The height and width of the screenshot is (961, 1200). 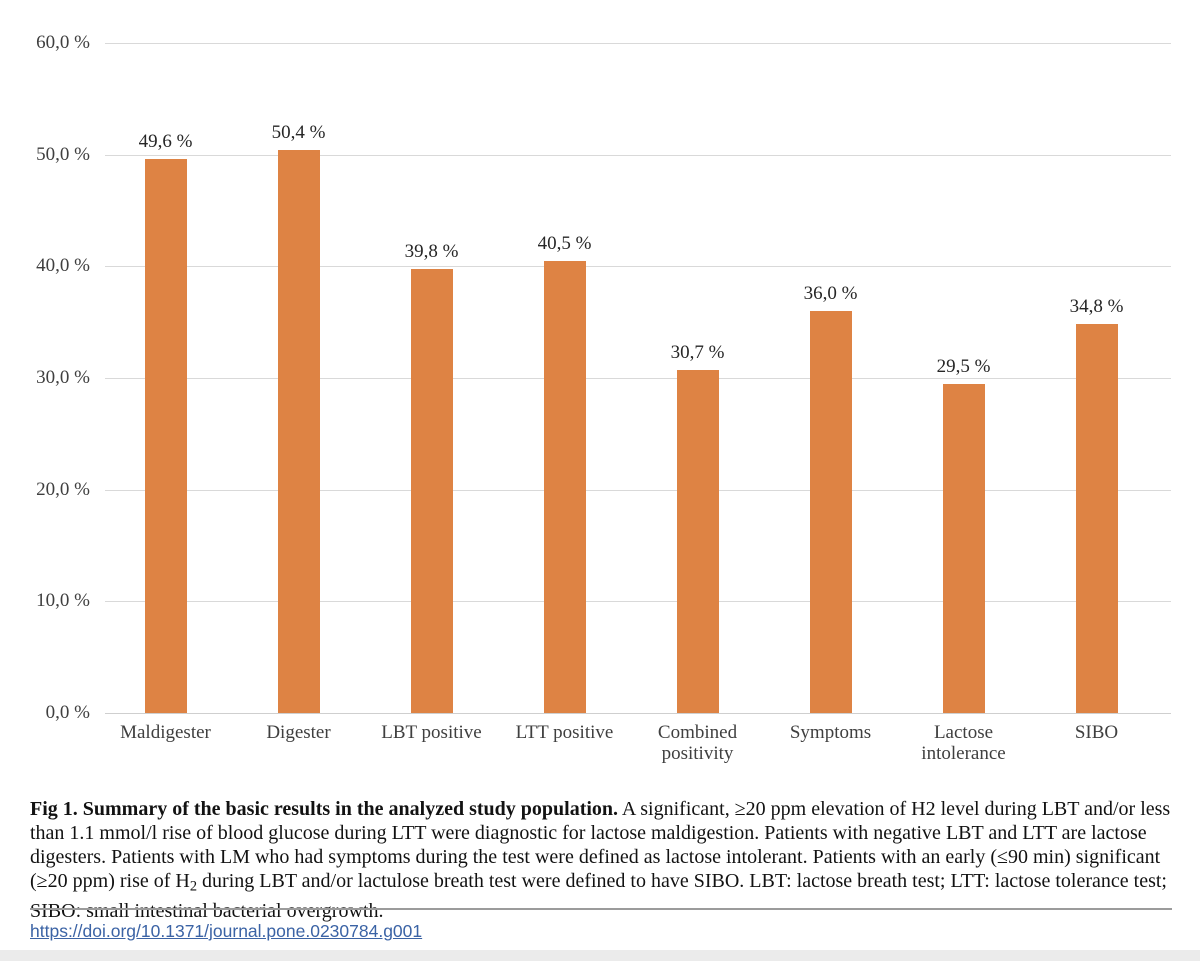 What do you see at coordinates (298, 732) in the screenshot?
I see `x-axis-category-label: Digester` at bounding box center [298, 732].